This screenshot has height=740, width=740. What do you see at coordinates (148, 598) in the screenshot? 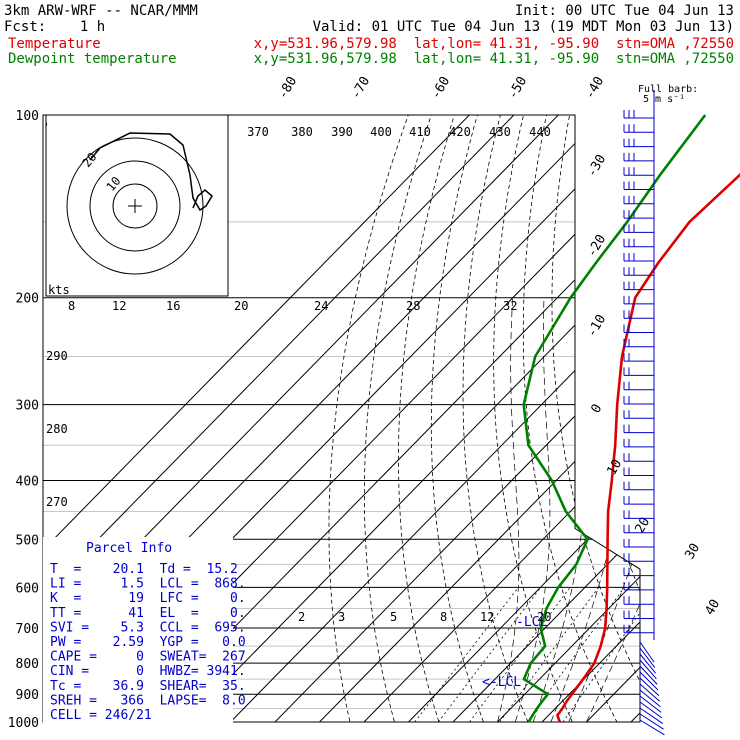
I see `parcel-info-row: K = 19 LFC = 0.` at bounding box center [148, 598].